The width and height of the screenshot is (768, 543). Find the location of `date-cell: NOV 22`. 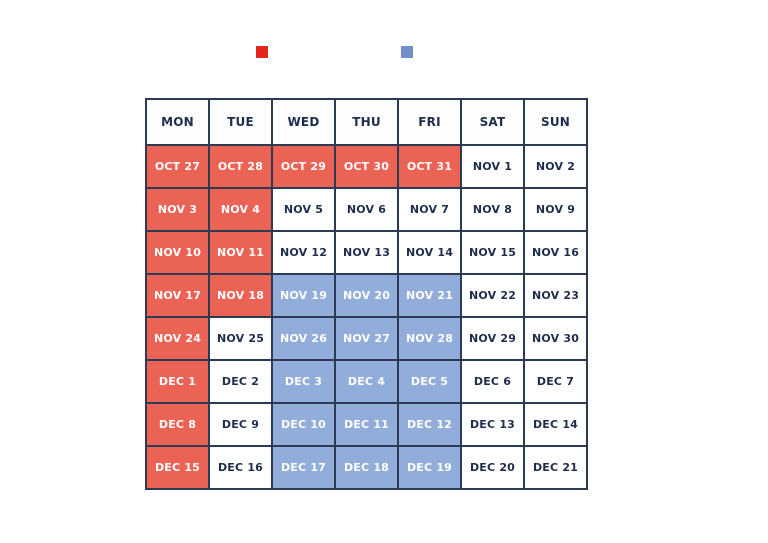

date-cell: NOV 22 is located at coordinates (492, 295).